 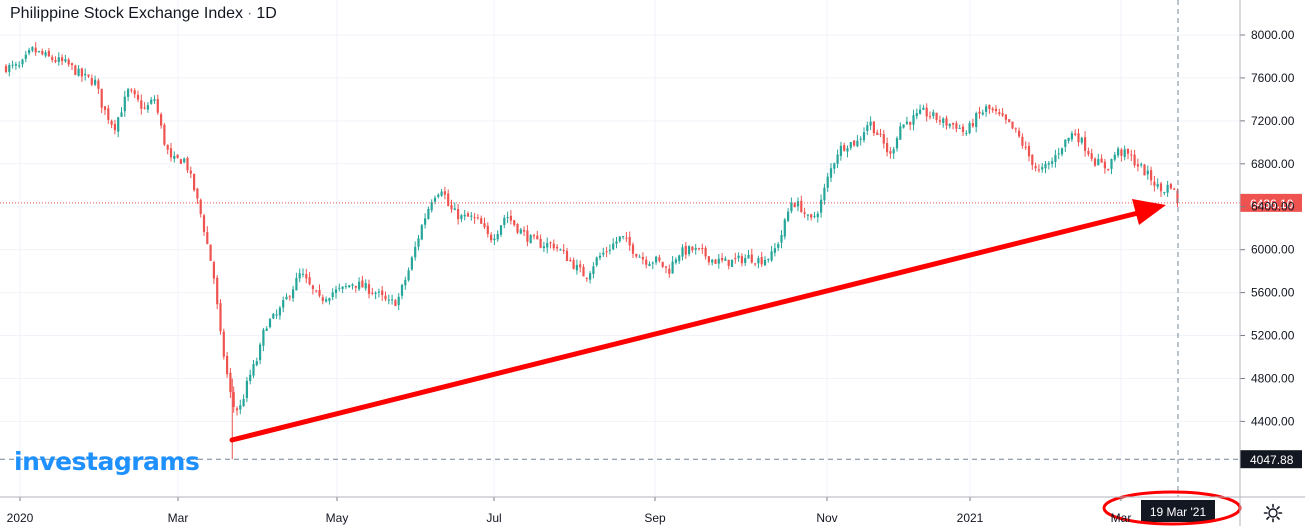 I want to click on annotation-arrow-head, so click(x=1149, y=212).